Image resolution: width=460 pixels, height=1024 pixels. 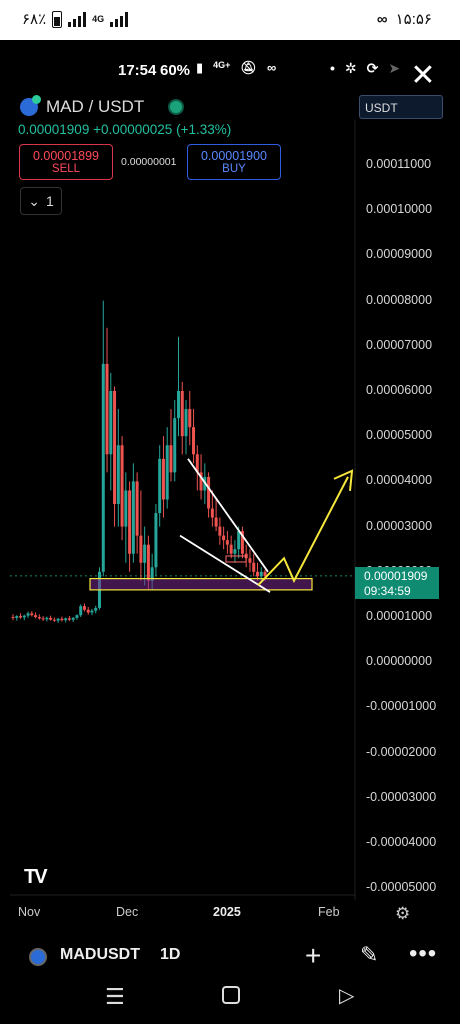 I want to click on sell-button: 0.00001899 SELL, so click(x=66, y=162).